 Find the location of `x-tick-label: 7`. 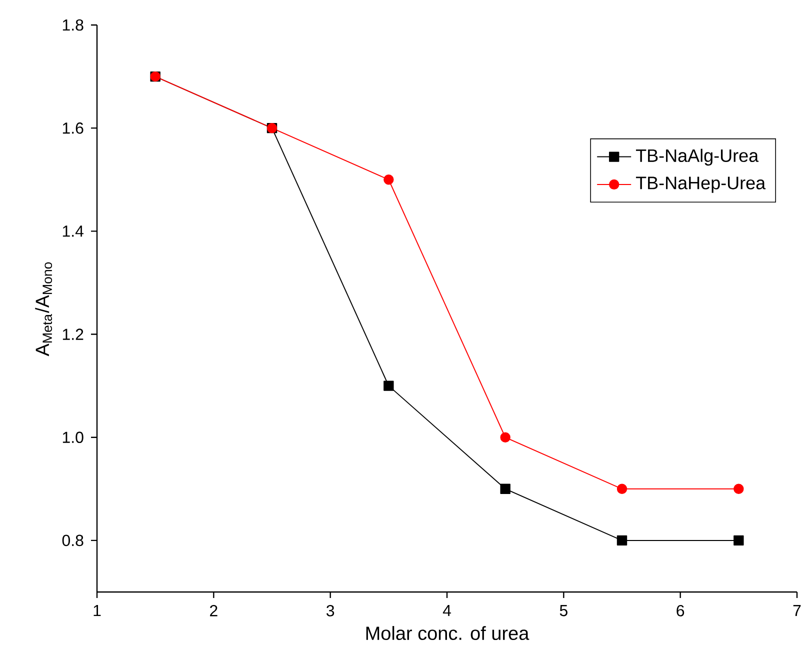

x-tick-label: 7 is located at coordinates (797, 610).